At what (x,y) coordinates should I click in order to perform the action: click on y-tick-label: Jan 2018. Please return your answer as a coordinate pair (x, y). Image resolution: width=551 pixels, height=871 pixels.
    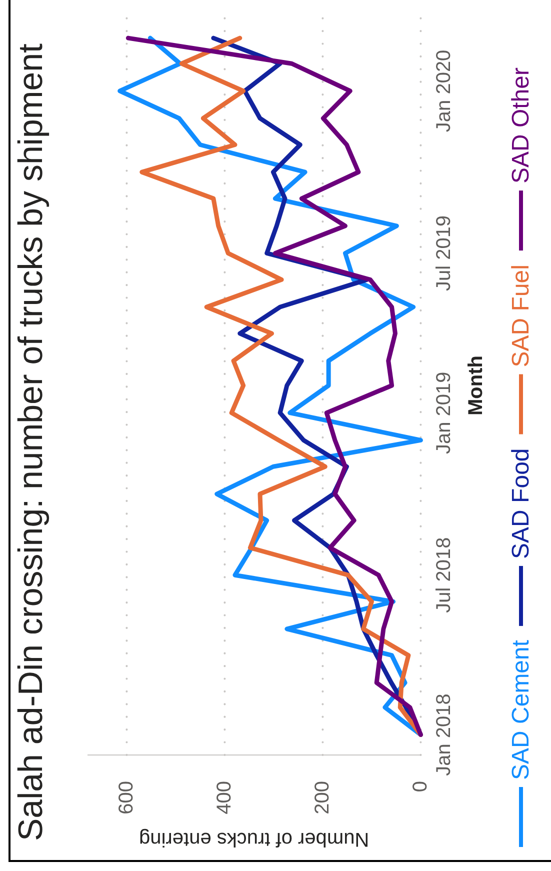
    Looking at the image, I should click on (444, 735).